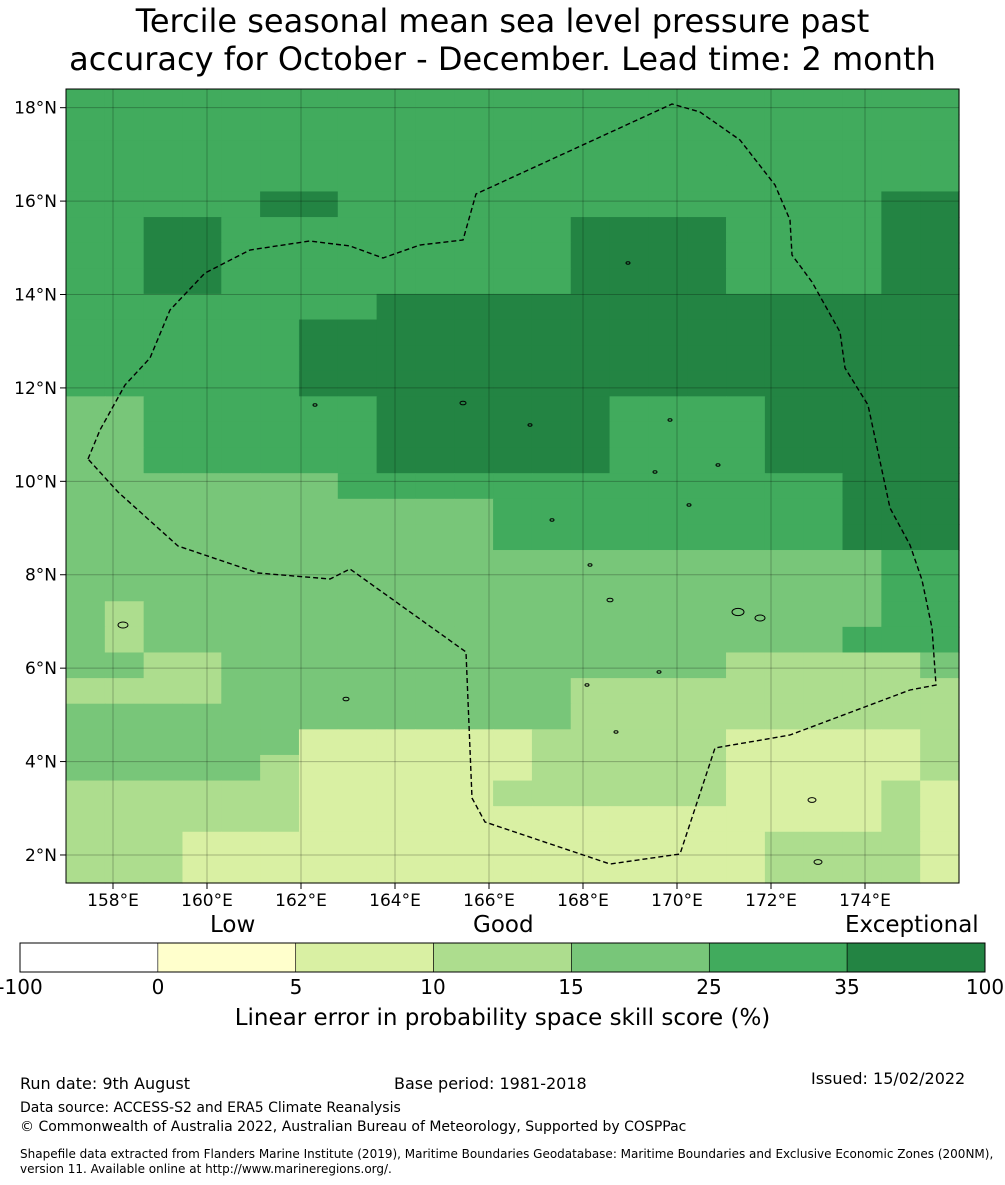 Image resolution: width=1005 pixels, height=1185 pixels. Describe the element at coordinates (41, 763) in the screenshot. I see `y-tick-label: 4°N` at that location.